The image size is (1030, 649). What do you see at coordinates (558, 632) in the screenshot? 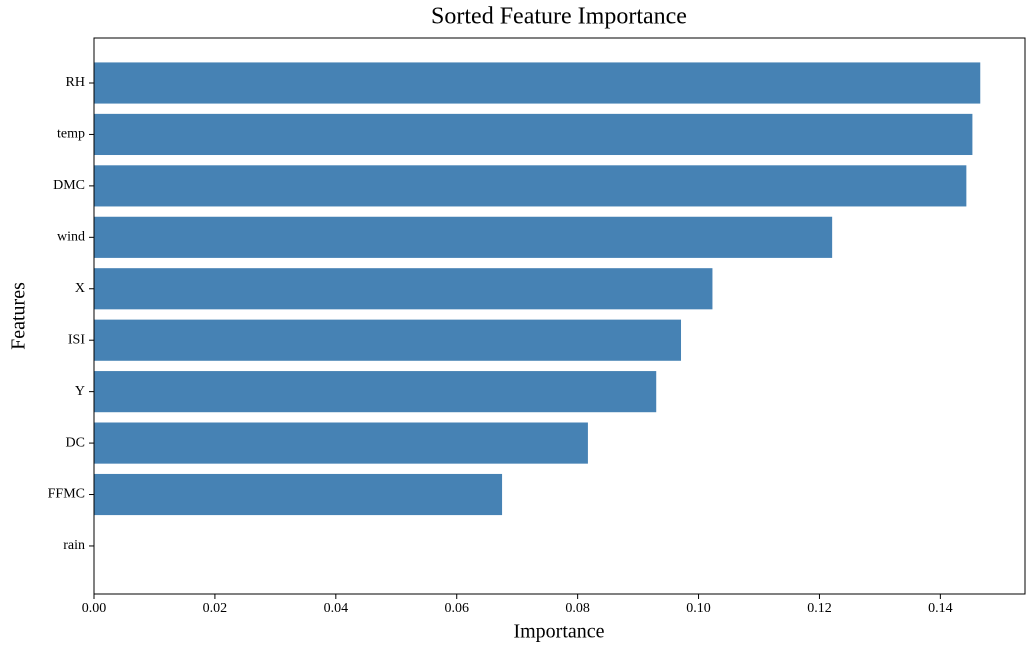
I see `x-axis-label: Importance` at bounding box center [558, 632].